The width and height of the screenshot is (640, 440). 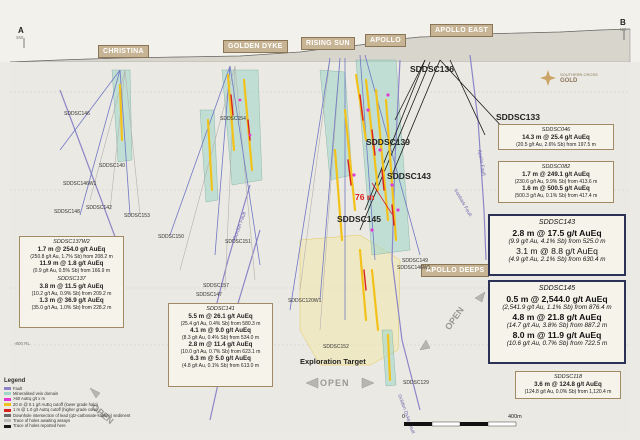 What do you see at coordinates (79, 393) in the screenshot?
I see `legend-item: Mineralised vein domain` at bounding box center [79, 393].